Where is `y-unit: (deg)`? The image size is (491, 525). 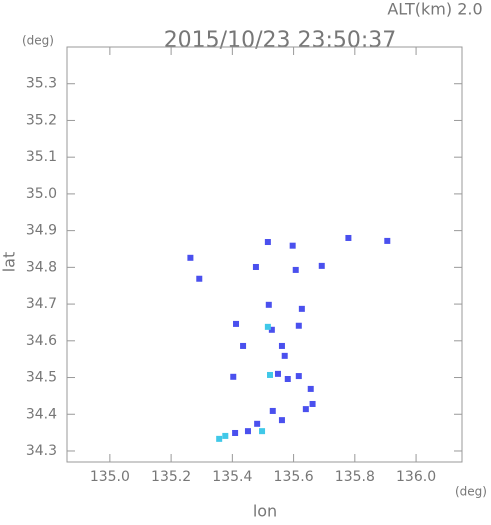 y-unit: (deg) is located at coordinates (38, 41).